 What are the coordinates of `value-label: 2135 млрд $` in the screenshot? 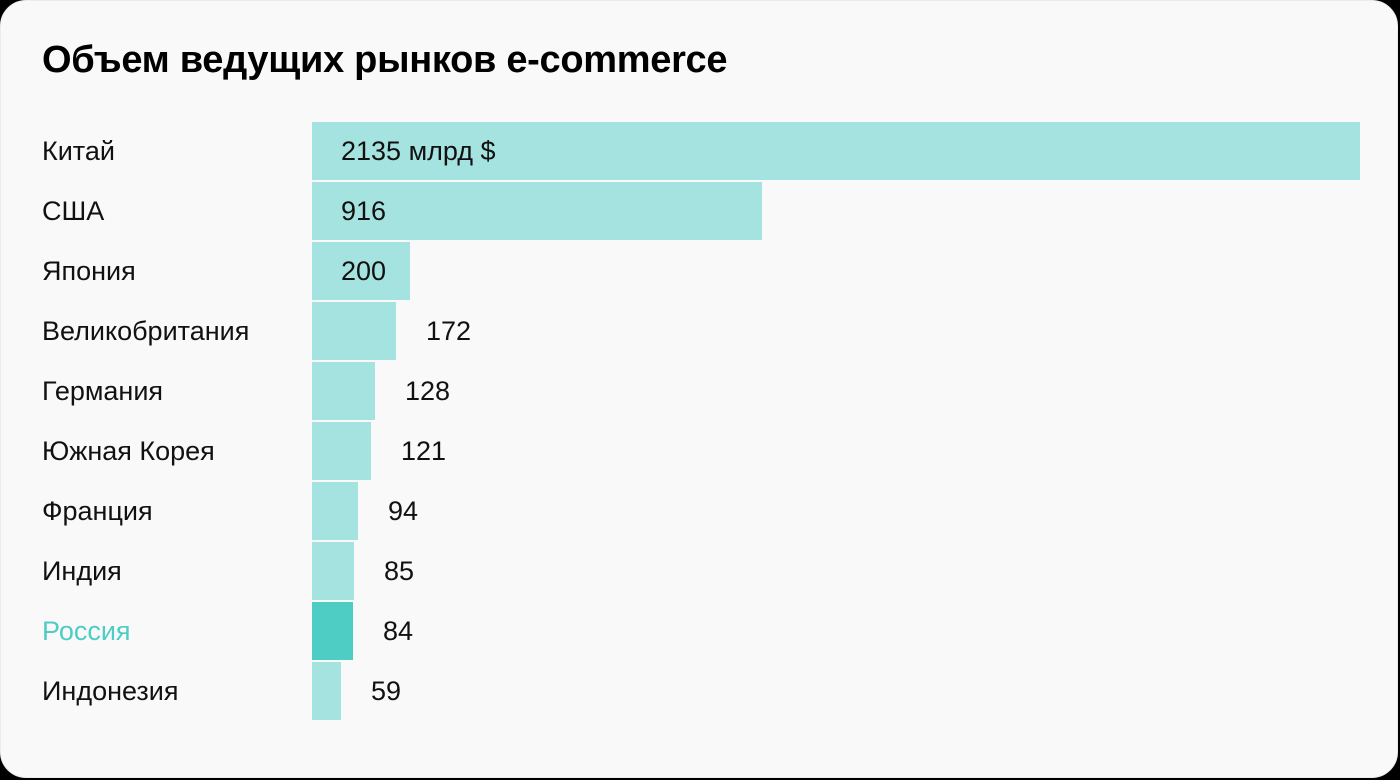 It's located at (418, 151).